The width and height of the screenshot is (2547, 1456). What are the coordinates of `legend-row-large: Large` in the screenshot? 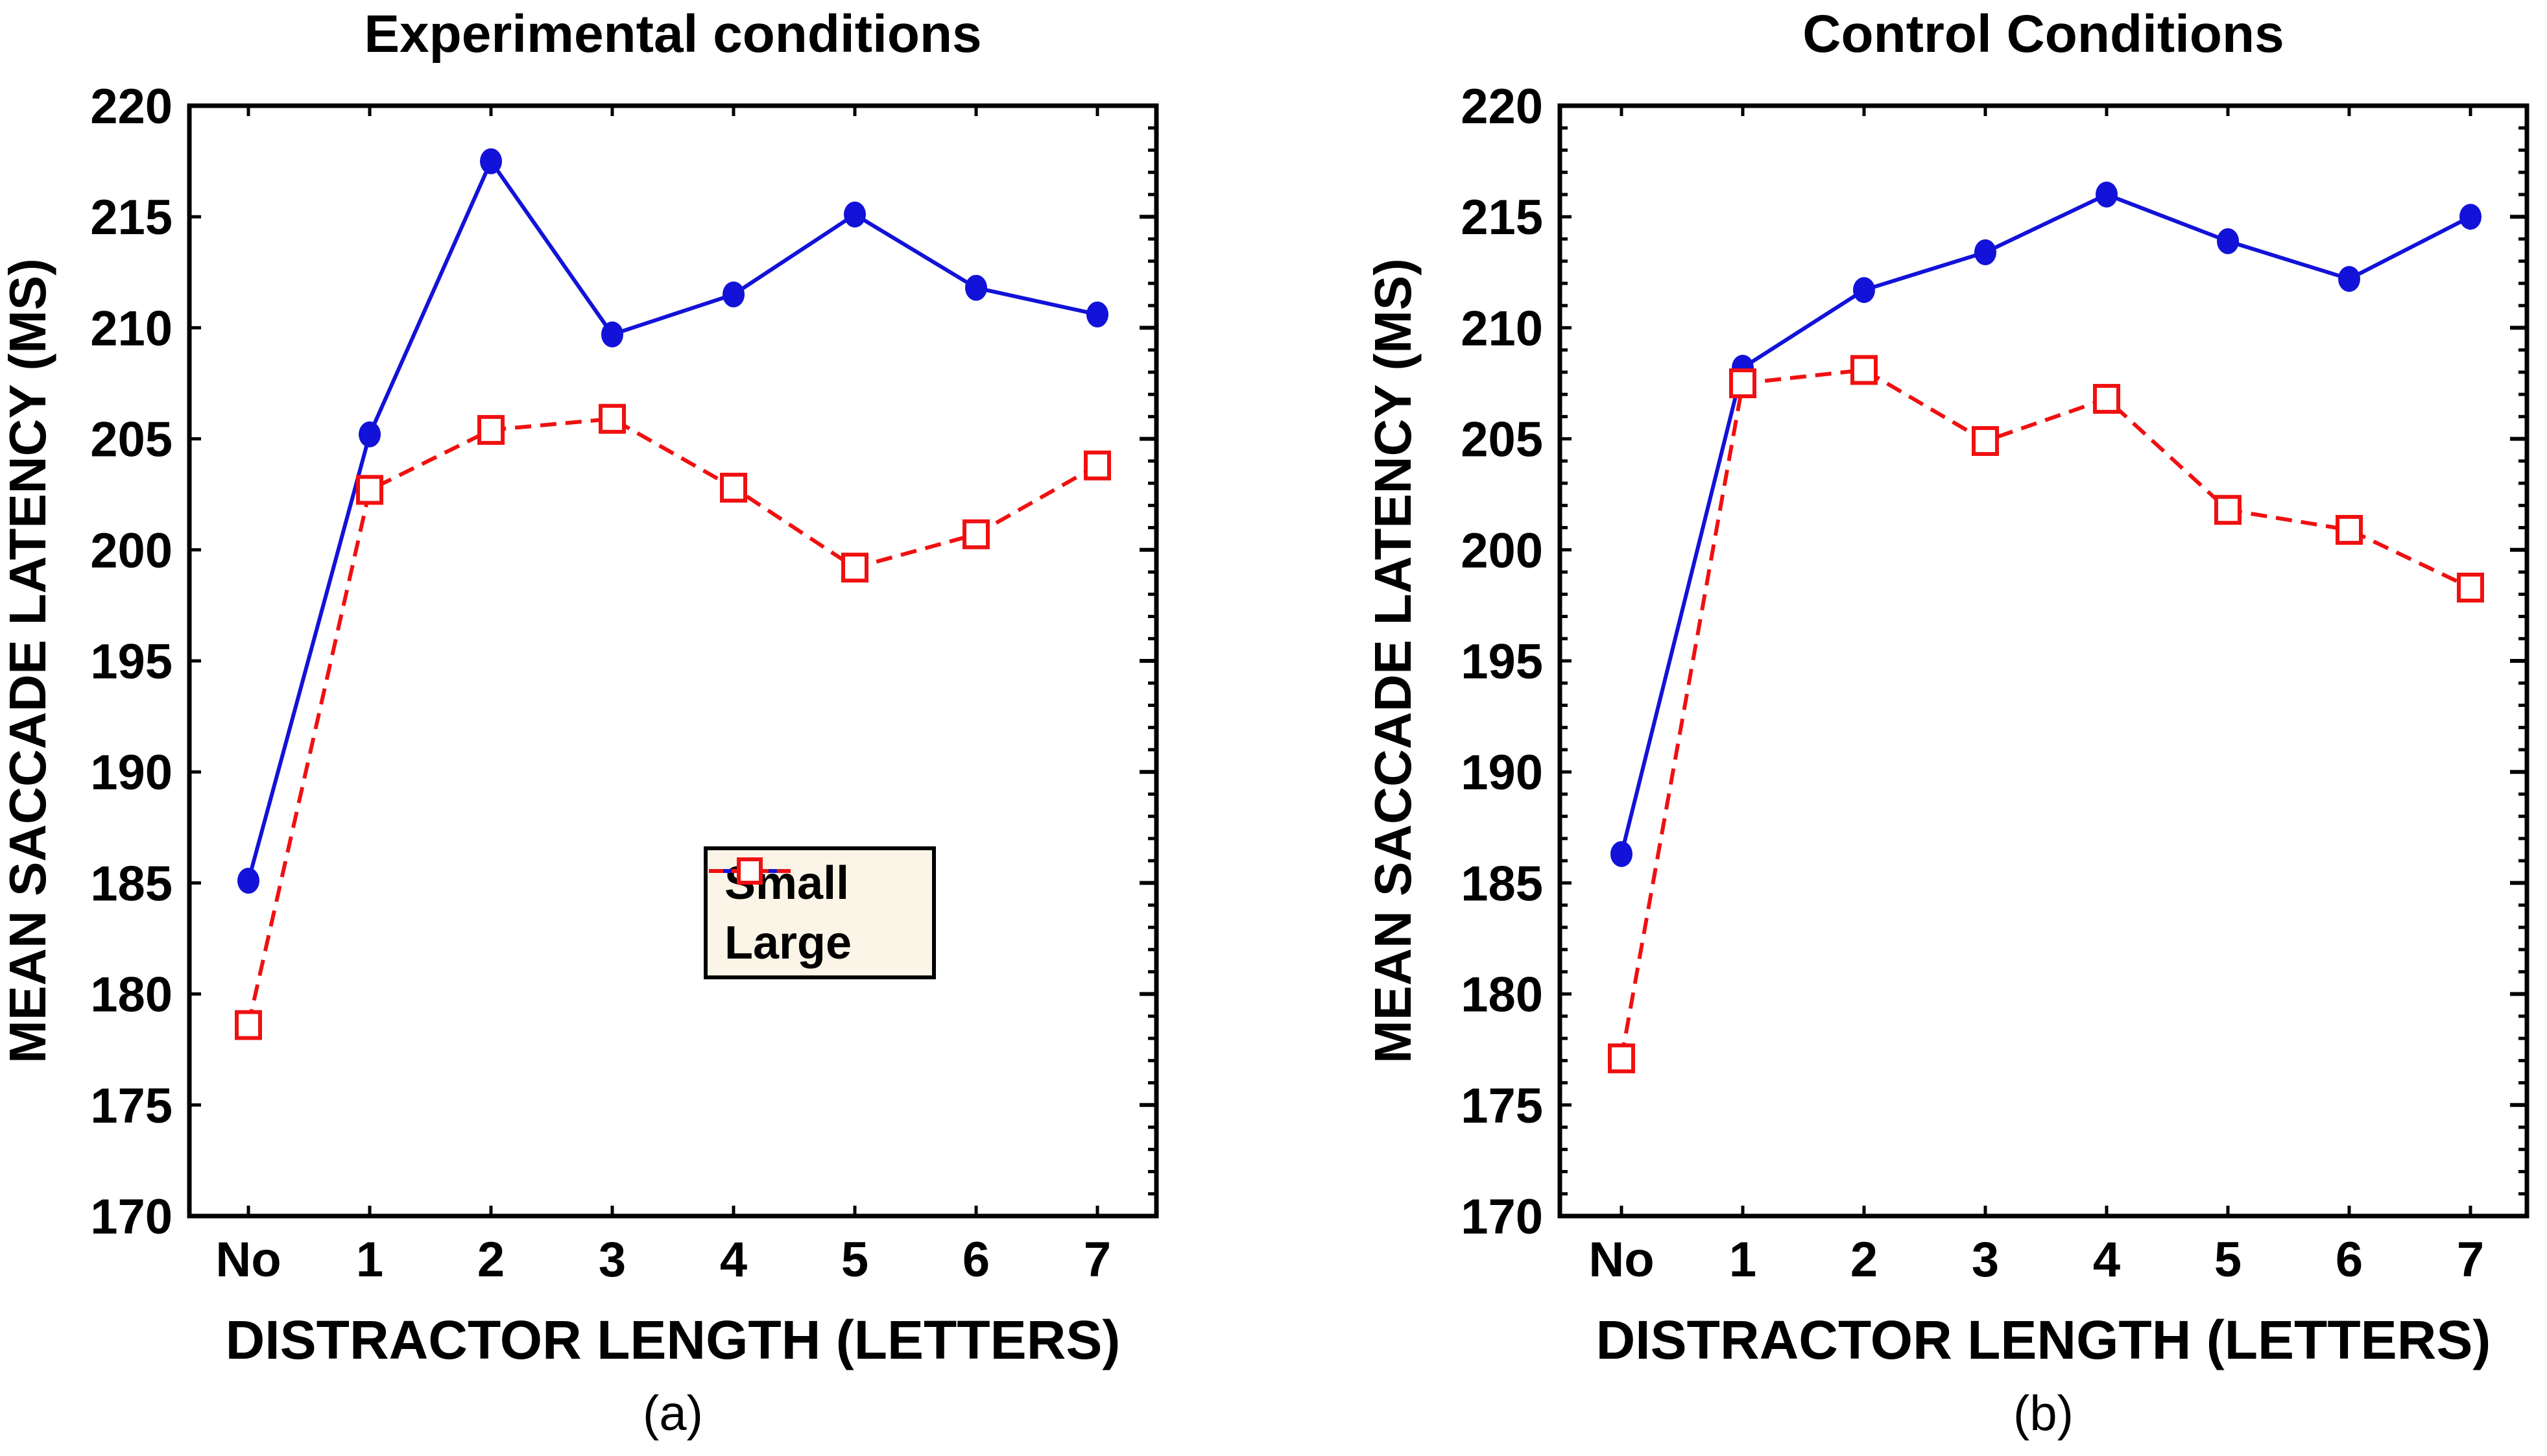 It's located at (820, 913).